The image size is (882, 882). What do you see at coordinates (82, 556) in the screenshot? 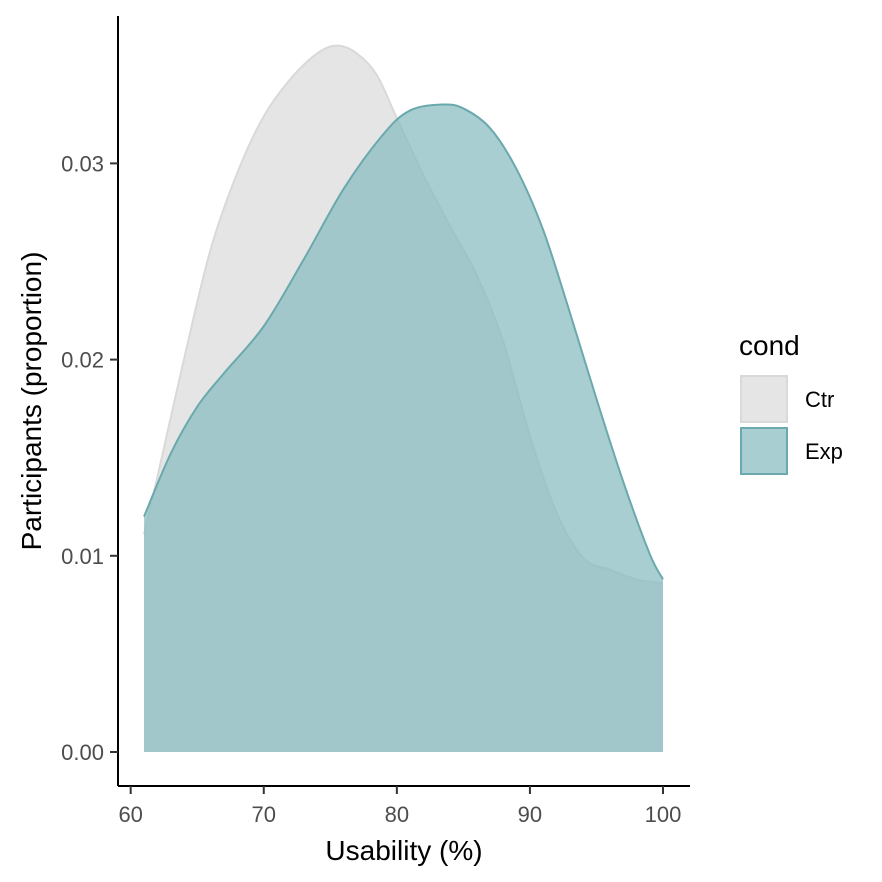
I see `y-tick-label: 0.01` at bounding box center [82, 556].